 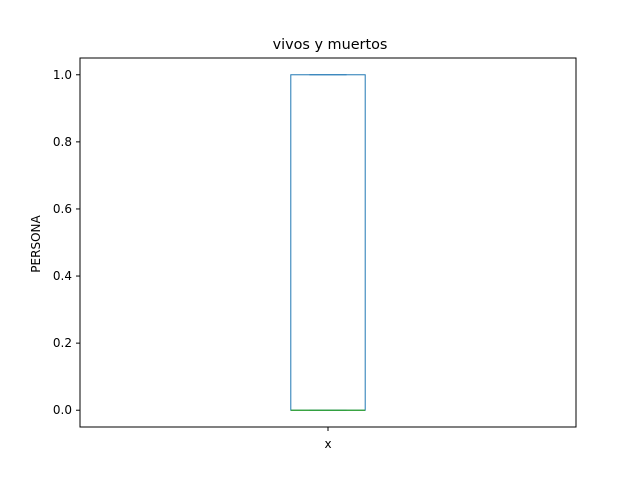 I want to click on x-axis-ticks: x, so click(x=328, y=439).